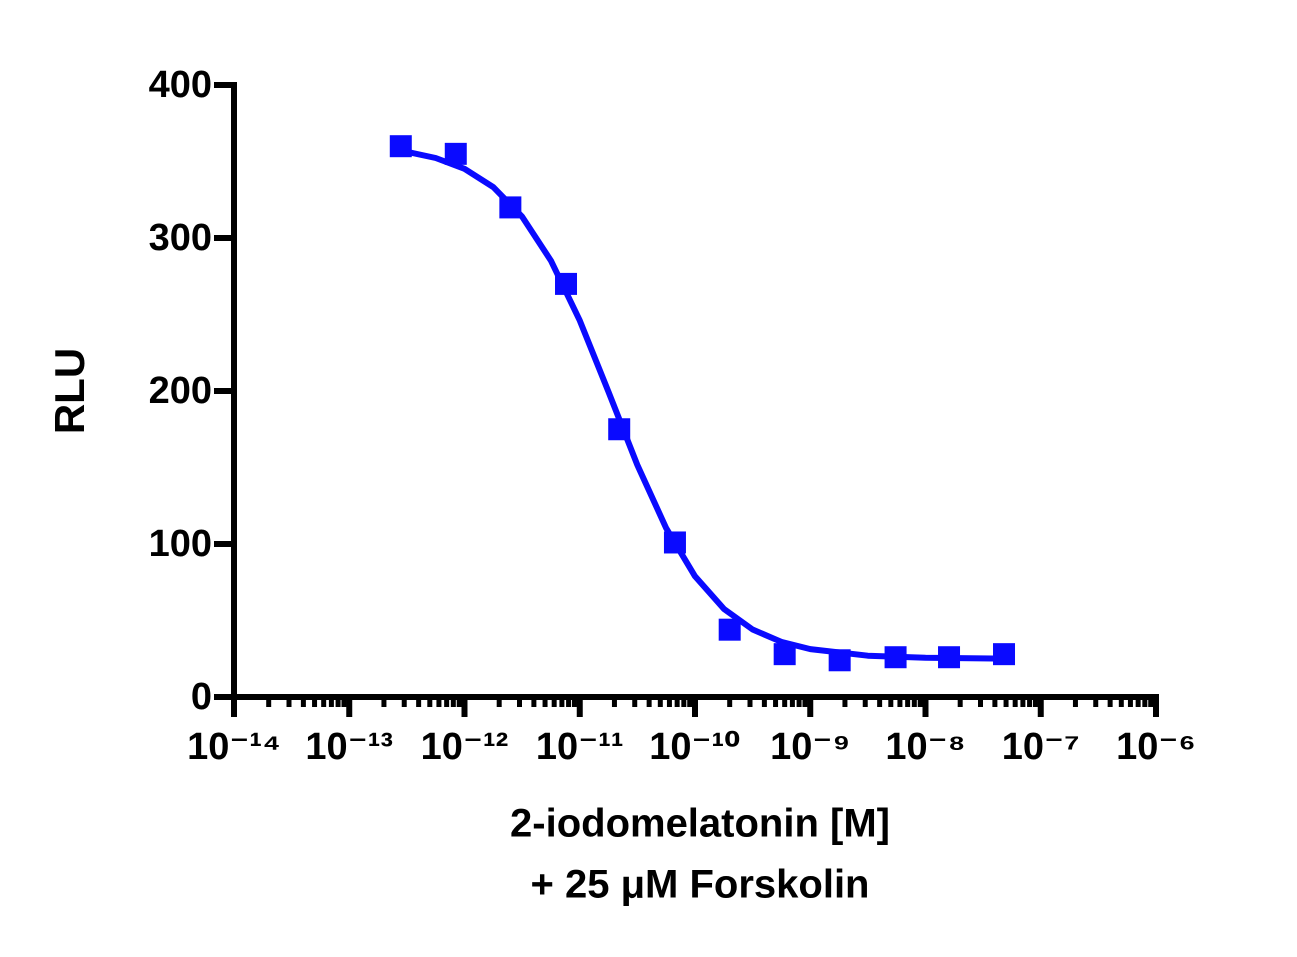 This screenshot has height=957, width=1297. Describe the element at coordinates (699, 885) in the screenshot. I see `x-axis-label: + 25 μM Forskolin` at that location.